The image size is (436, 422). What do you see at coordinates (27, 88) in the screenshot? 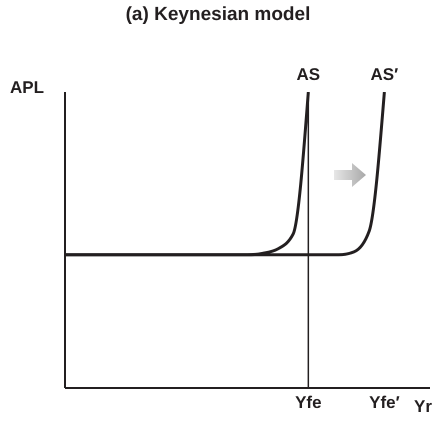
I see `y-axis-title: APL` at bounding box center [27, 88].